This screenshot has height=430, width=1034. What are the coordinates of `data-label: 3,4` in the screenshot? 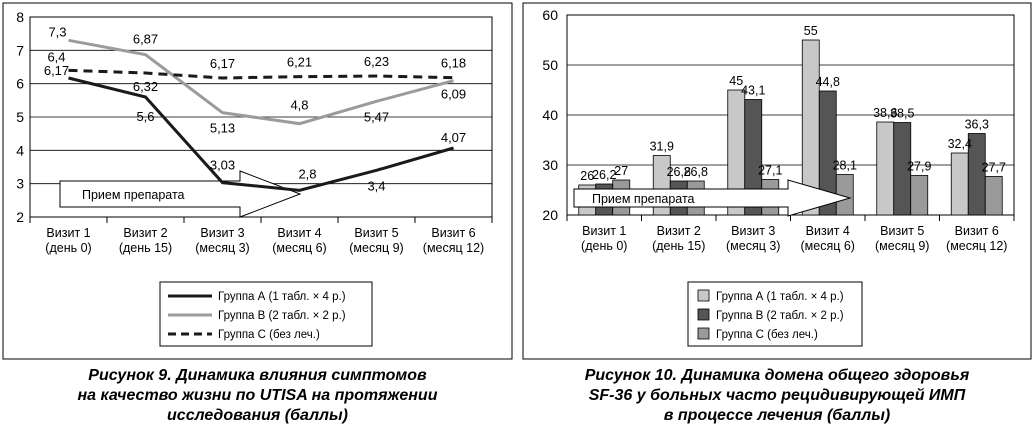 It's located at (376, 185).